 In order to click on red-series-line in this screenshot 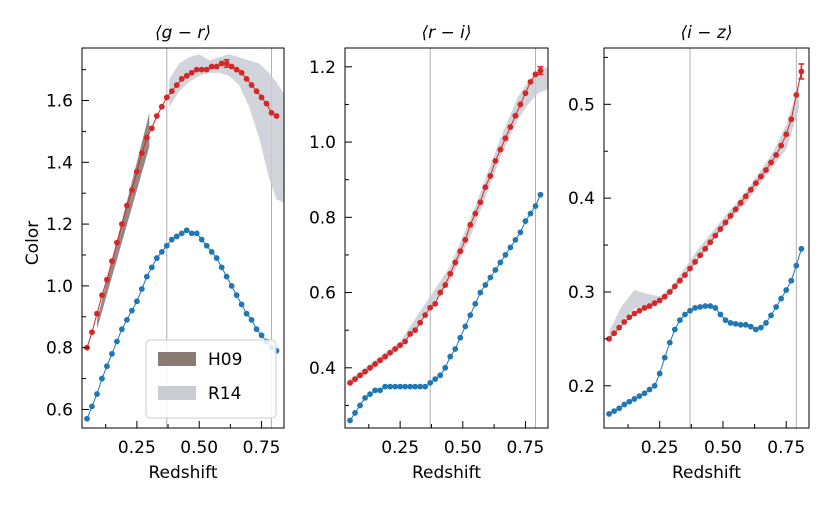, I will do `click(181, 205)`.